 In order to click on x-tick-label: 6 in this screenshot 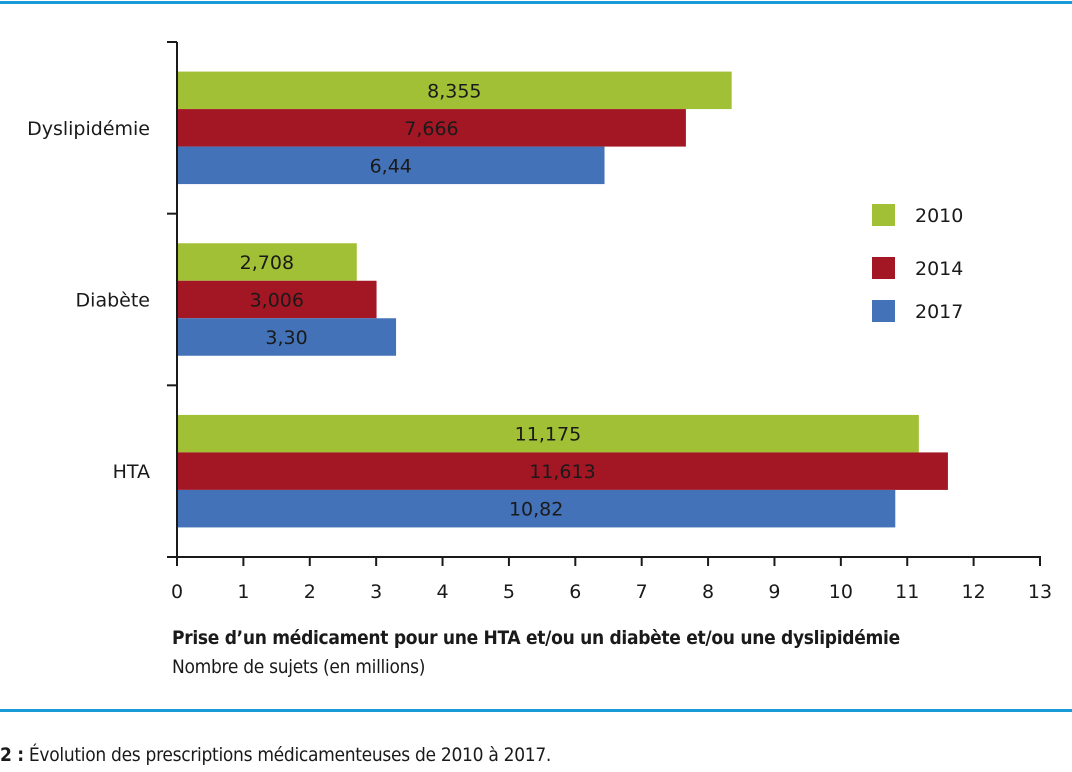, I will do `click(575, 592)`.